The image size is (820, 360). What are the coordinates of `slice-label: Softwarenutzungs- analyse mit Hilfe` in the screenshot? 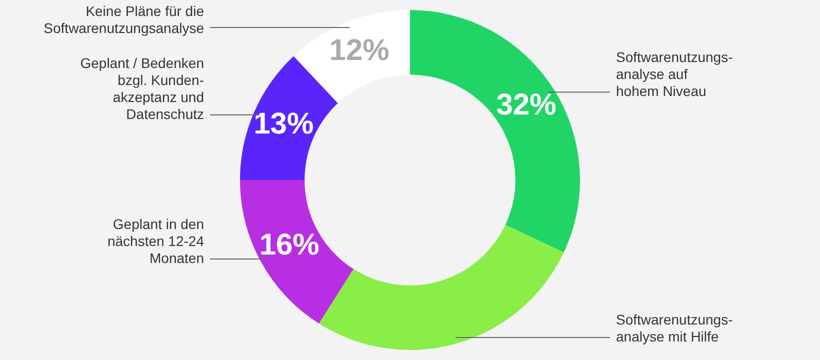 It's located at (675, 327).